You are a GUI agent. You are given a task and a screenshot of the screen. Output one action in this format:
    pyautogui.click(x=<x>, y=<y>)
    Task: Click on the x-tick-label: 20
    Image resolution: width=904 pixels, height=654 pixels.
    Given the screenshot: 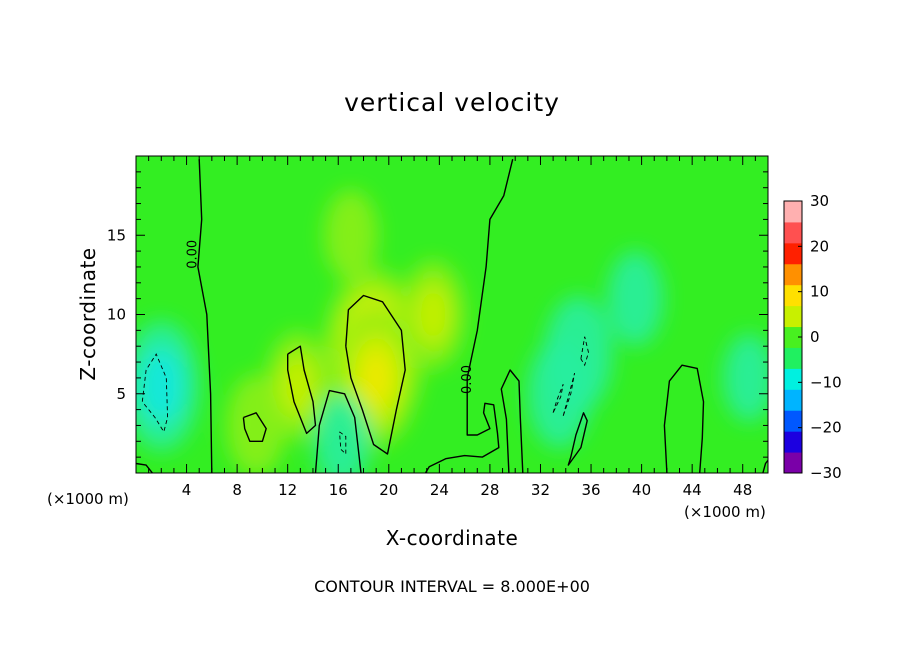 What is the action you would take?
    pyautogui.click(x=388, y=490)
    